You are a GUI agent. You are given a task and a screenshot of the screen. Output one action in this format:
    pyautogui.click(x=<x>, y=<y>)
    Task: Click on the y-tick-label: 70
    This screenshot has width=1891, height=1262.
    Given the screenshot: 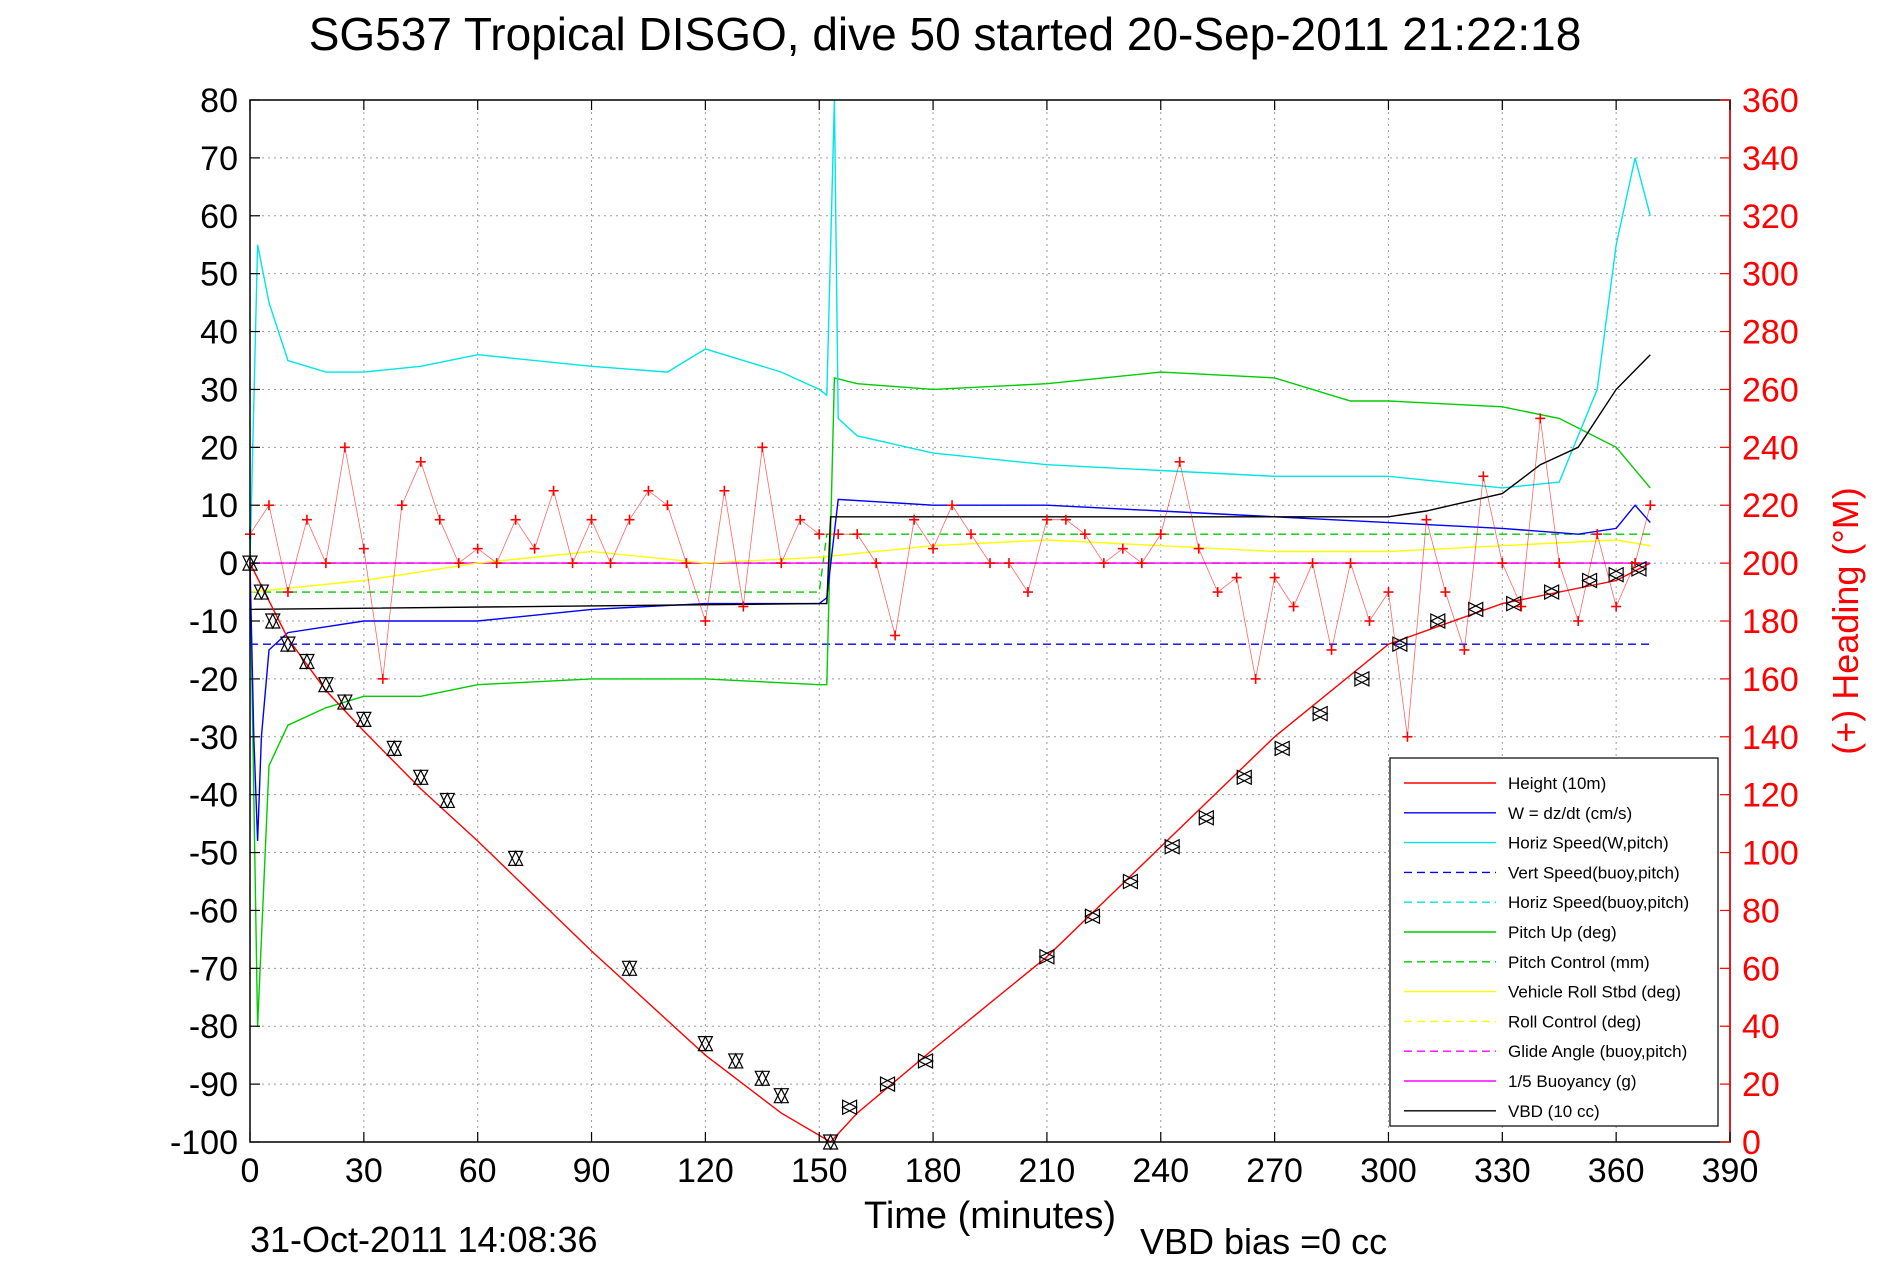 What is the action you would take?
    pyautogui.click(x=219, y=159)
    